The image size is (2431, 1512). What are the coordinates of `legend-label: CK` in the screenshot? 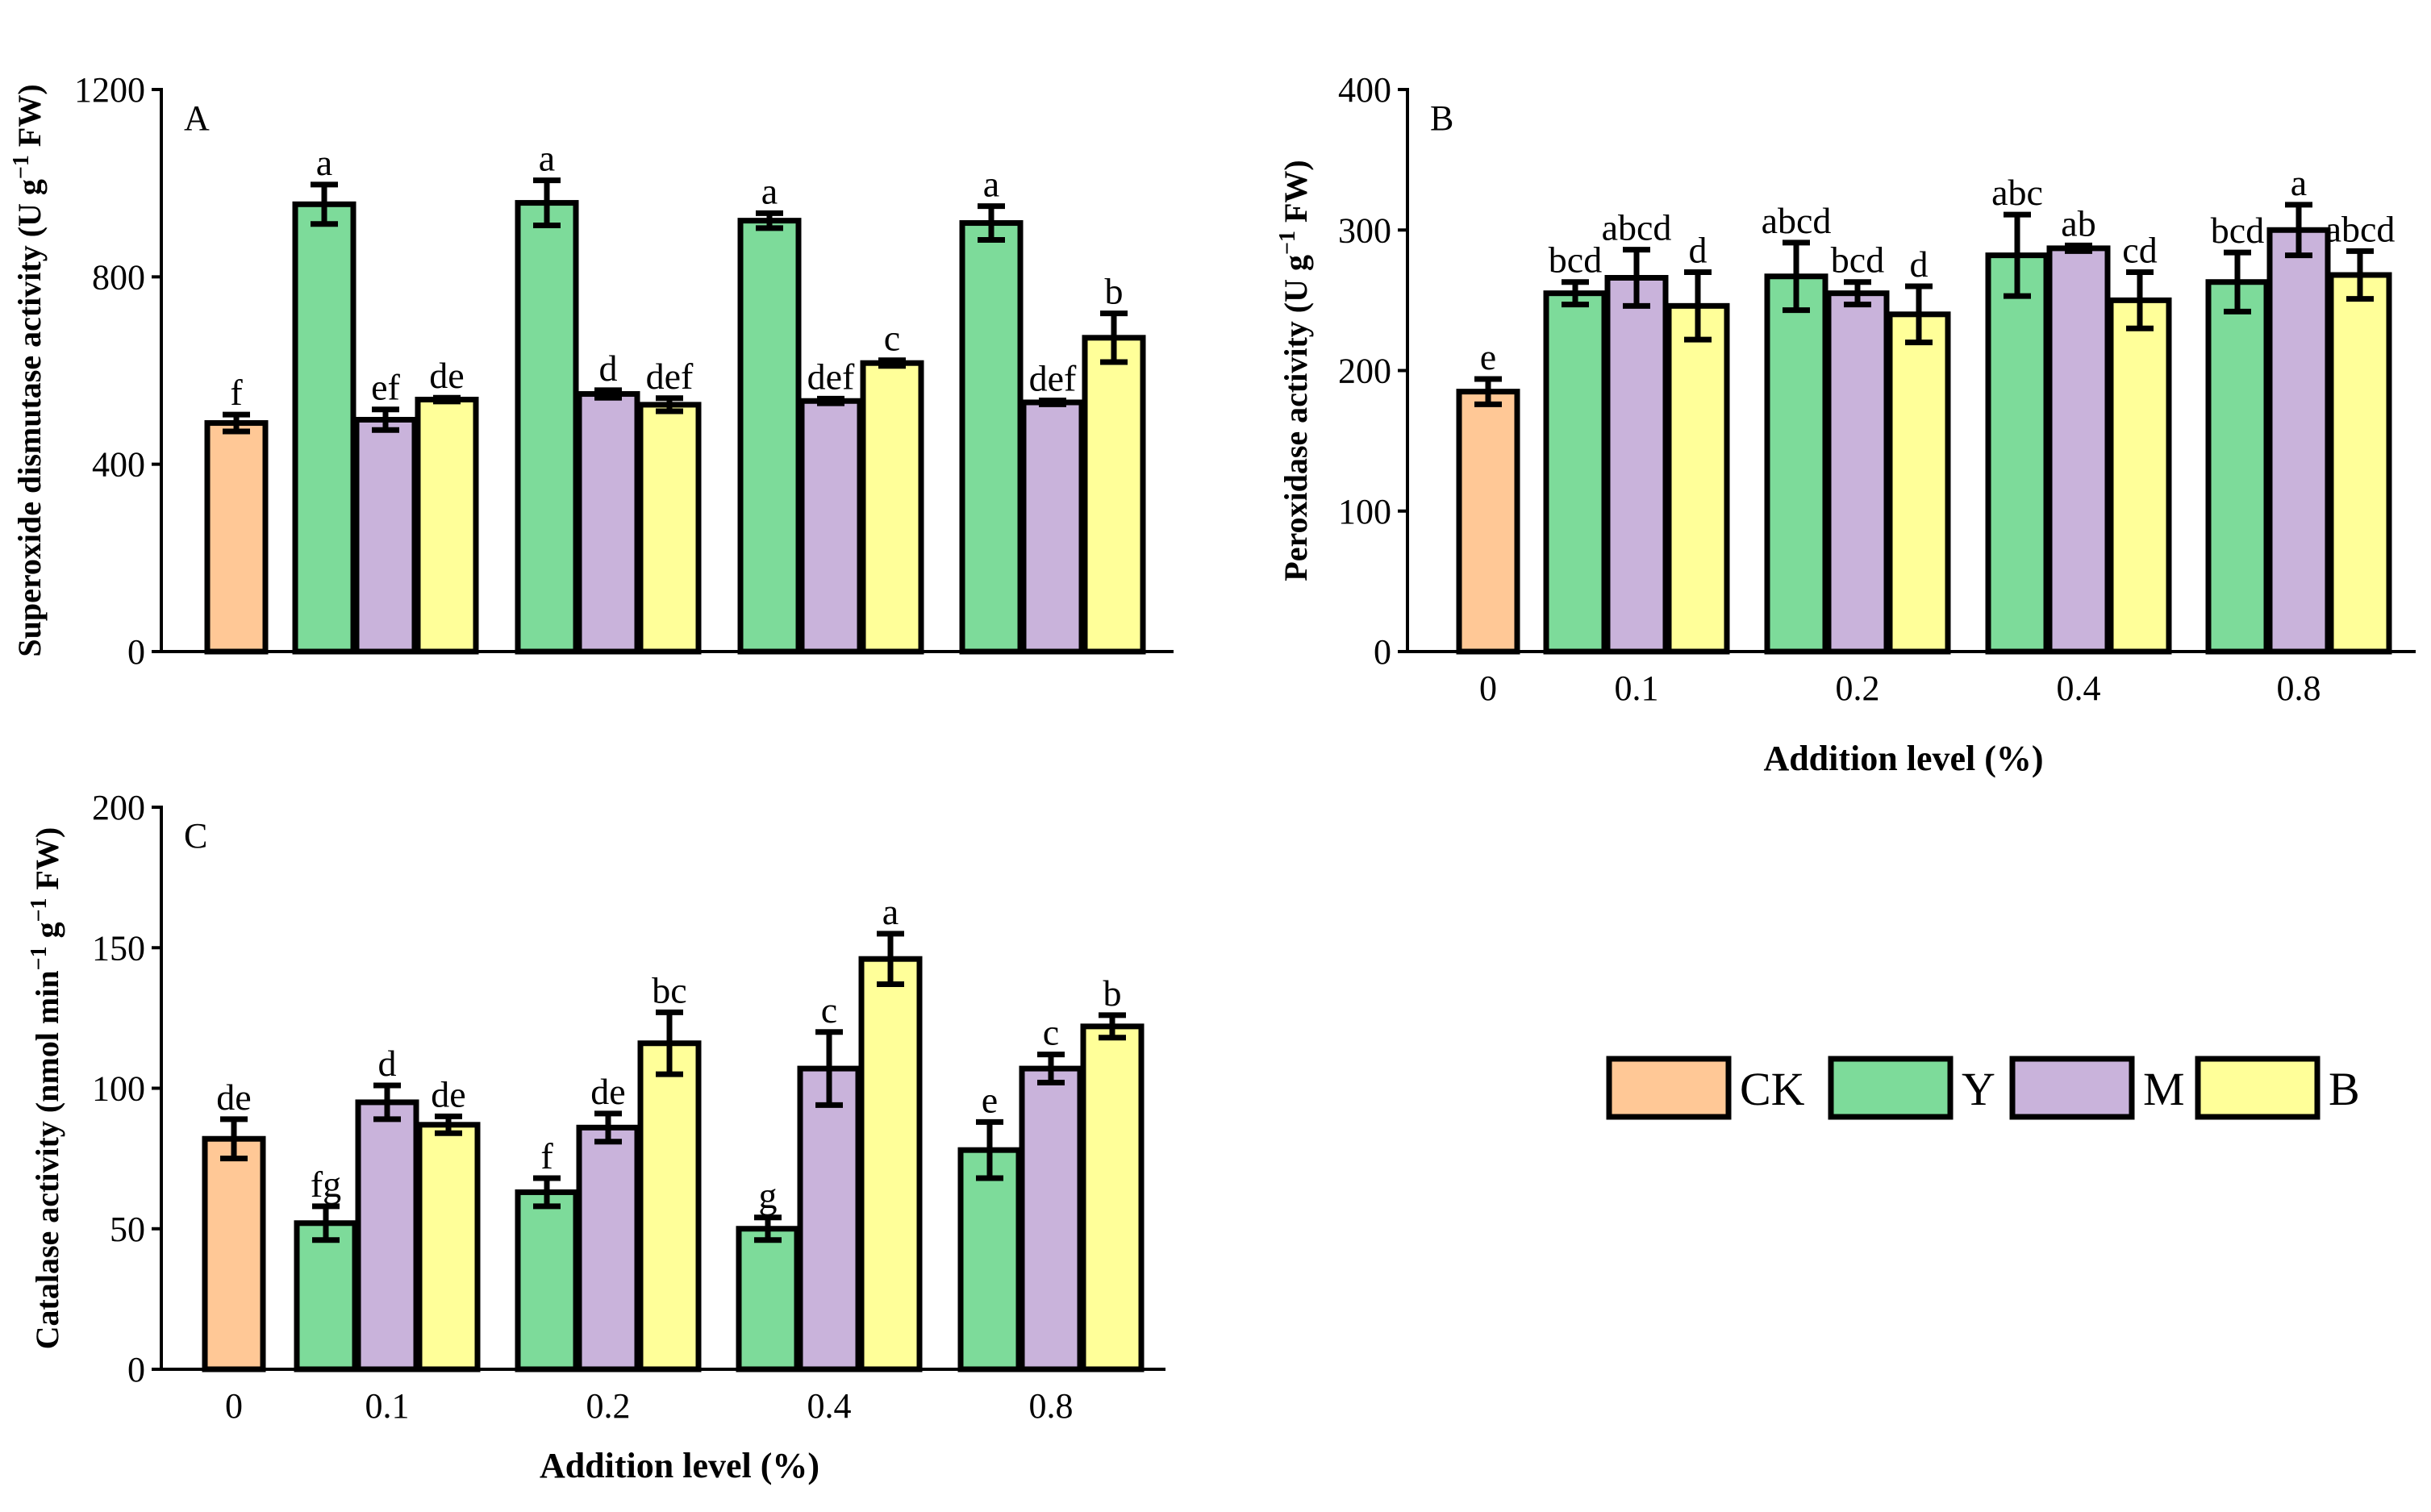 It's located at (1772, 1089).